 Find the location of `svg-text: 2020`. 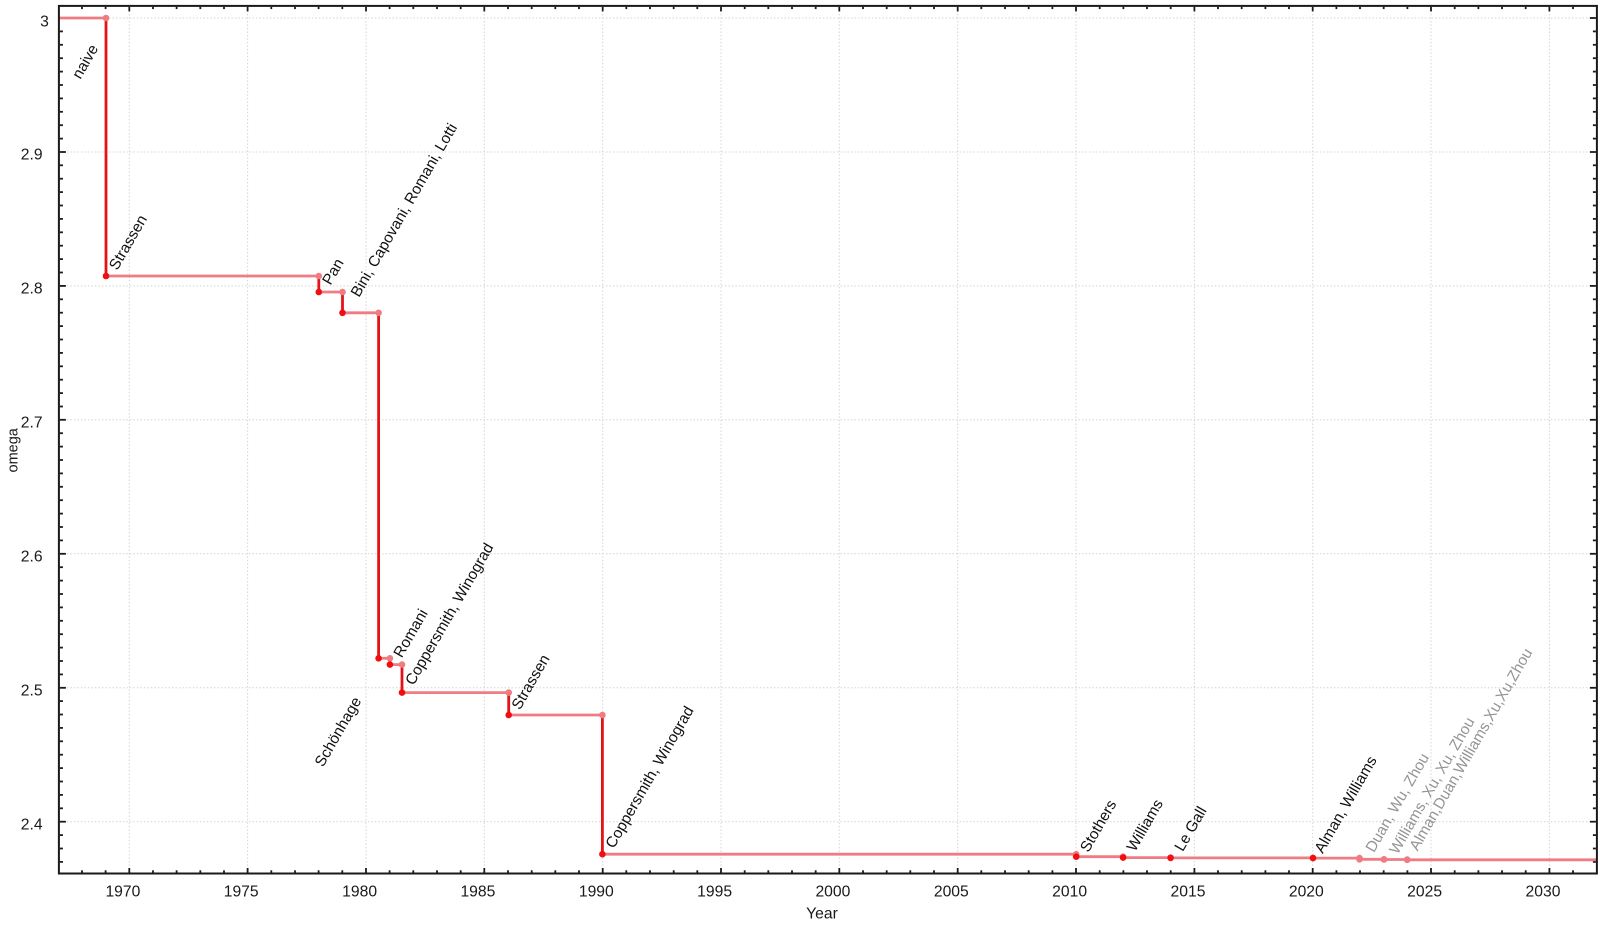

svg-text: 2020 is located at coordinates (1306, 892).